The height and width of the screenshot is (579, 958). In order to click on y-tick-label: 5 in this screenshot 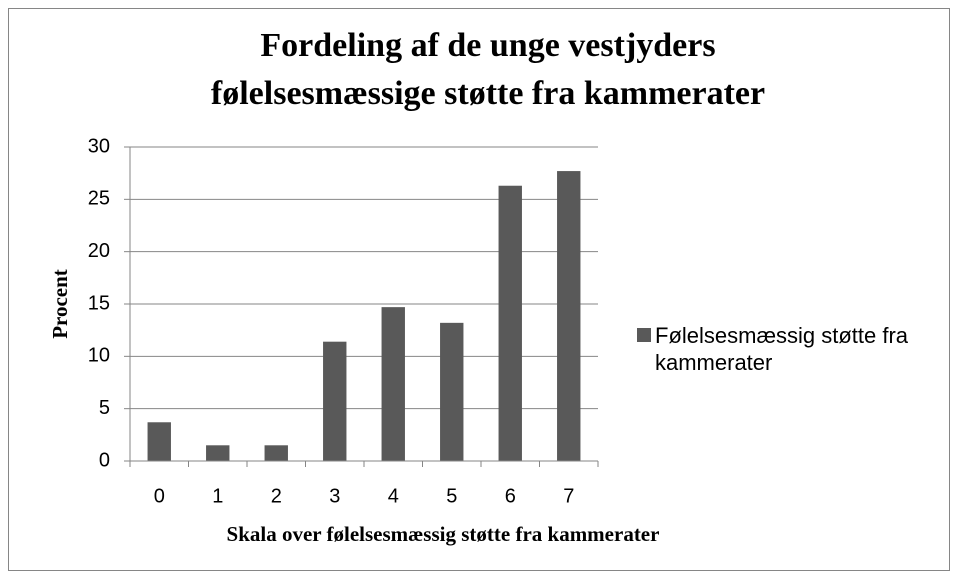, I will do `click(104, 408)`.